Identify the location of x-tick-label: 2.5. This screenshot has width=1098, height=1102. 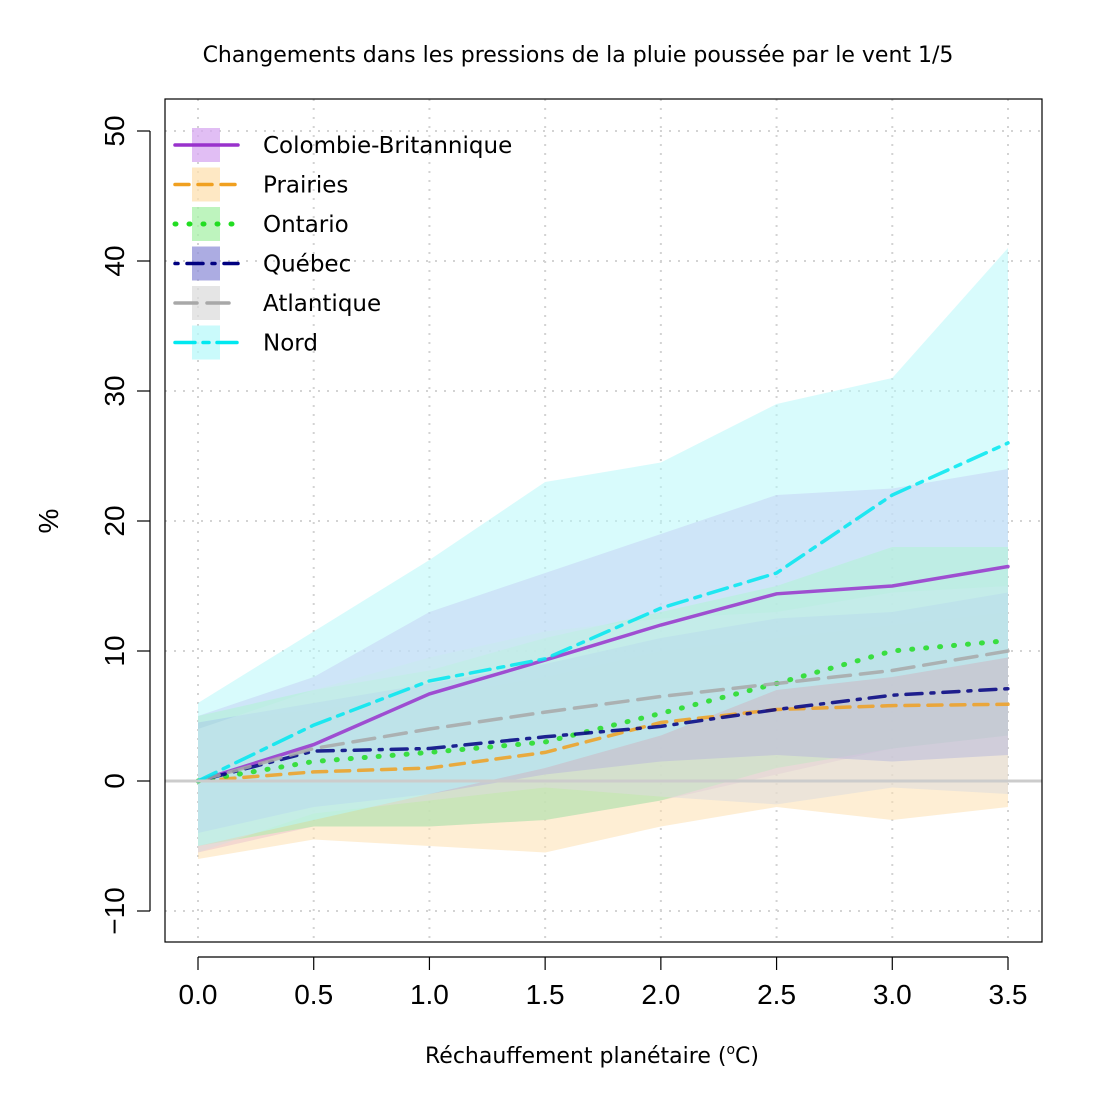
(776, 994).